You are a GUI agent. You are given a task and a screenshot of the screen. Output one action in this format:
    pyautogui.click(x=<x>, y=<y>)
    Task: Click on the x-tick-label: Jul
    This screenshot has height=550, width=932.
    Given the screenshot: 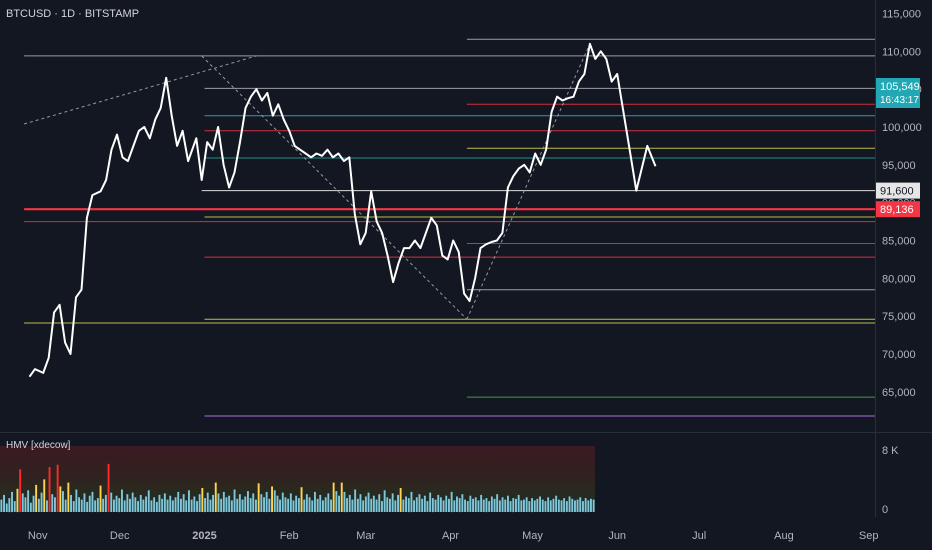 What is the action you would take?
    pyautogui.click(x=699, y=536)
    